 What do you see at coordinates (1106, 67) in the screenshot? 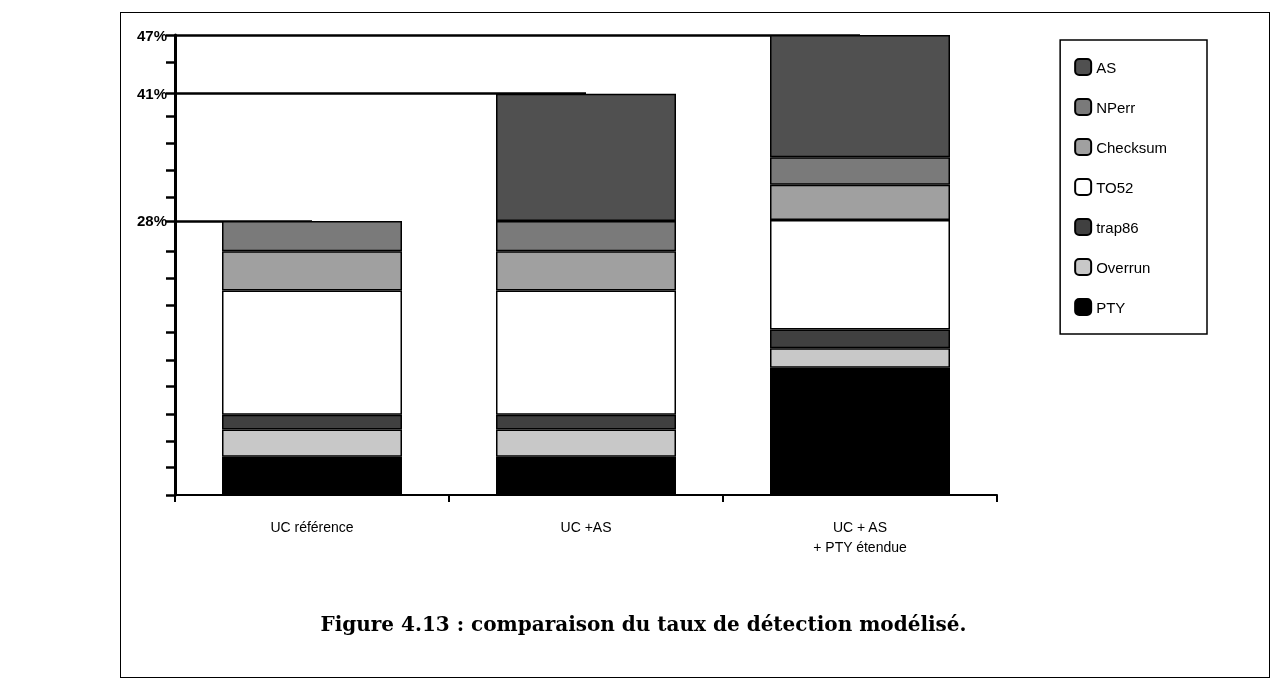
I see `legend-label: AS` at bounding box center [1106, 67].